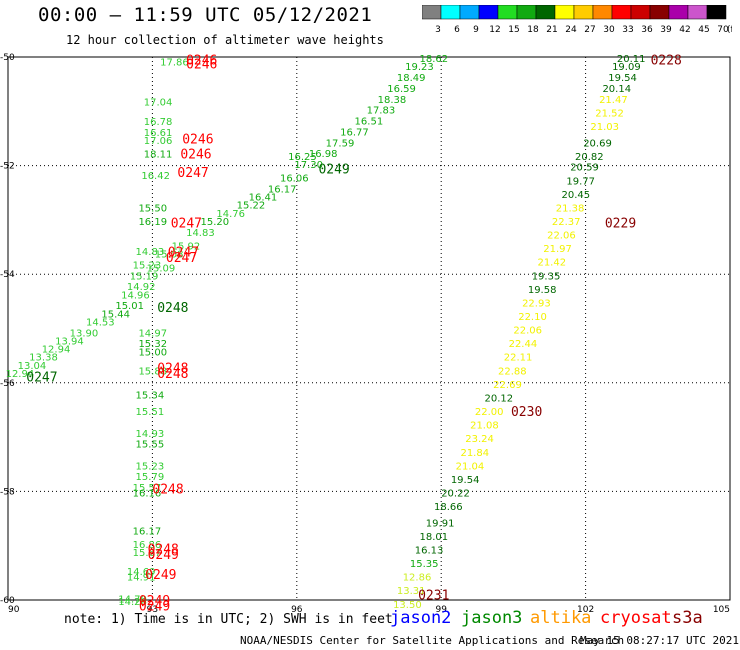 This screenshot has height=650, width=740. Describe the element at coordinates (147, 493) in the screenshot. I see `wave-height-label: 16.16` at that location.